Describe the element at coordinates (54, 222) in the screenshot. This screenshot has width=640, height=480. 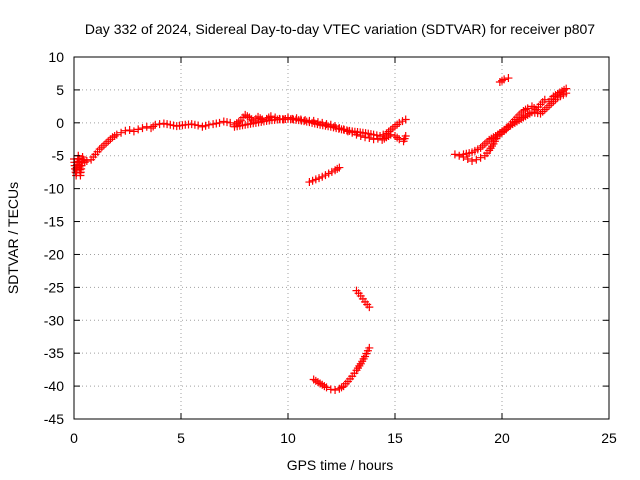
I see `y-tick-label: -15` at that location.